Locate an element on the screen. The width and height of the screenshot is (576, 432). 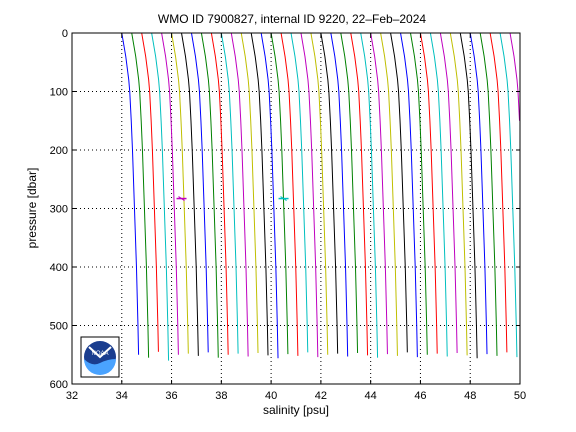
noaa-logo: NOAA is located at coordinates (100, 357).